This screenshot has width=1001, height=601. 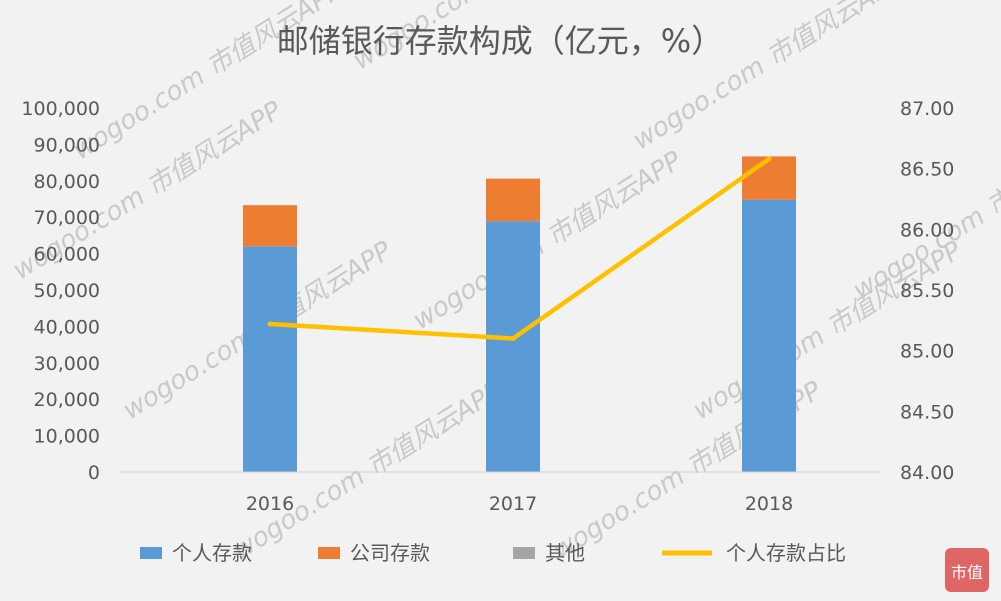 What do you see at coordinates (513, 504) in the screenshot?
I see `x-axis-tick-label: 2017` at bounding box center [513, 504].